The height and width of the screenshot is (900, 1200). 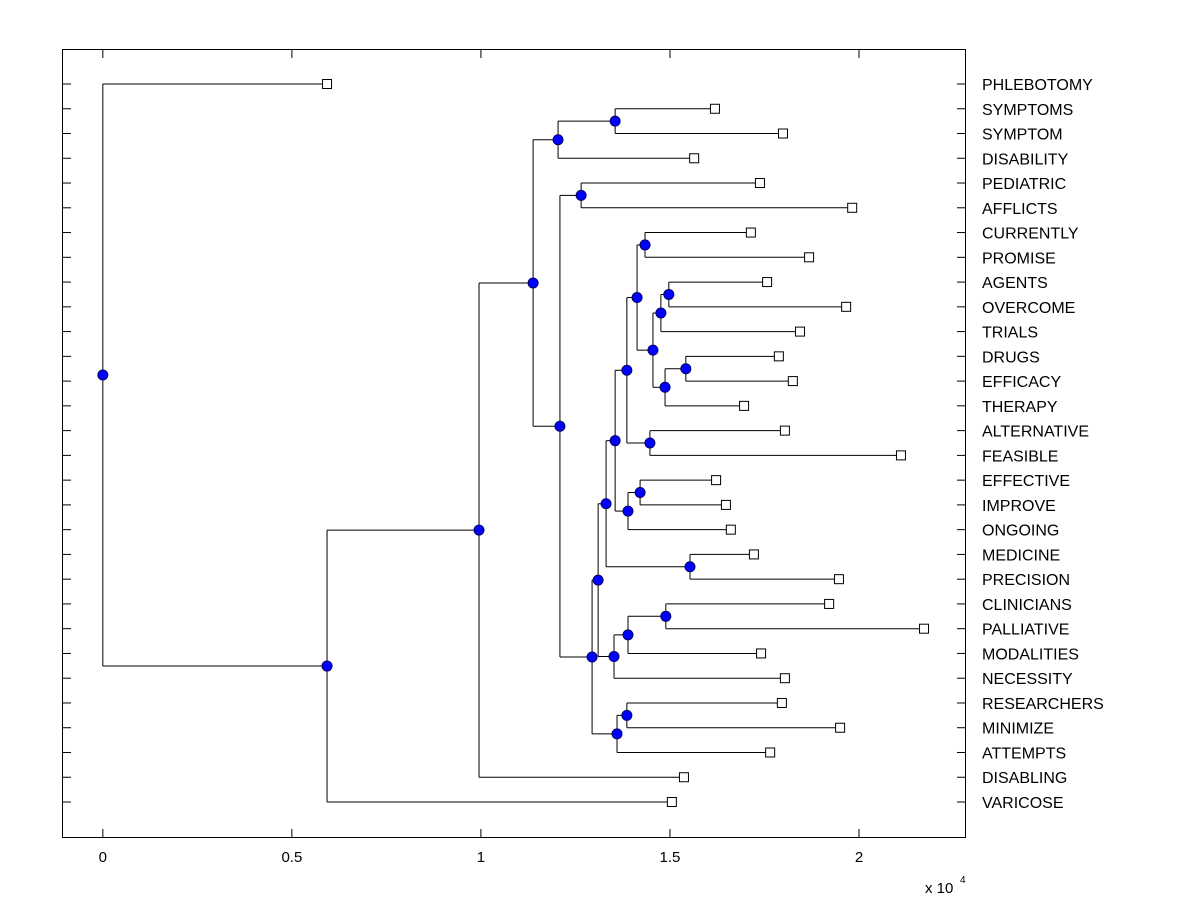 I want to click on leaf-marker-symptoms, so click(x=714, y=108).